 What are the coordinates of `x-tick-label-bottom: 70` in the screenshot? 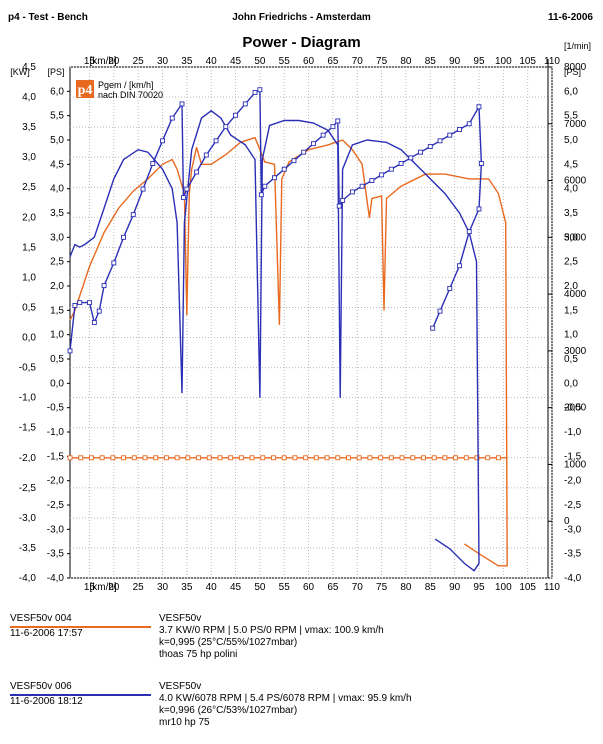 It's located at (358, 587).